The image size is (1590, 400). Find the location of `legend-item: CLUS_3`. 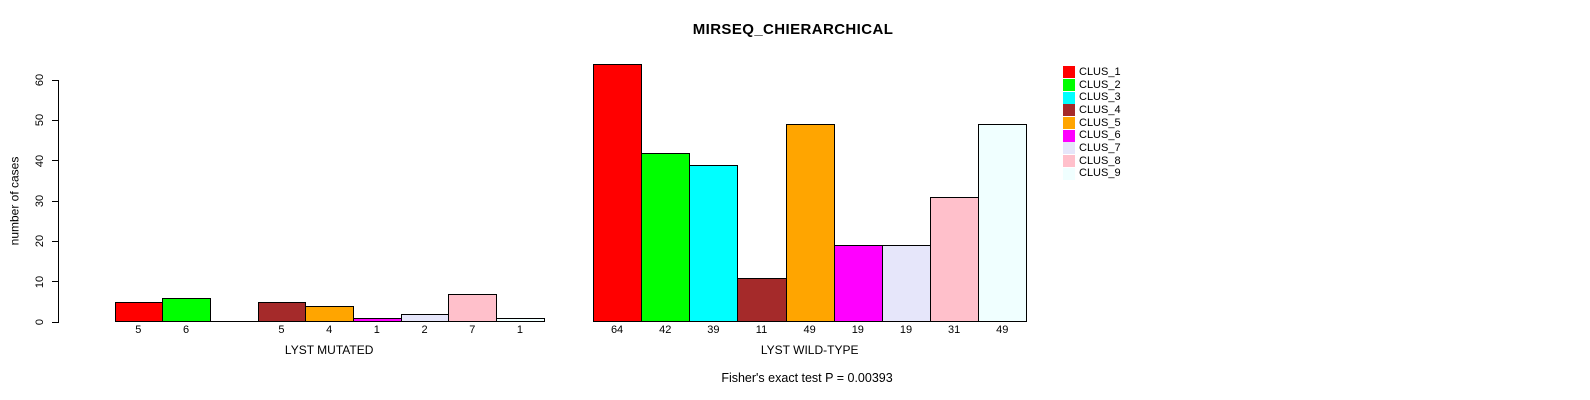

legend-item: CLUS_3 is located at coordinates (1092, 97).